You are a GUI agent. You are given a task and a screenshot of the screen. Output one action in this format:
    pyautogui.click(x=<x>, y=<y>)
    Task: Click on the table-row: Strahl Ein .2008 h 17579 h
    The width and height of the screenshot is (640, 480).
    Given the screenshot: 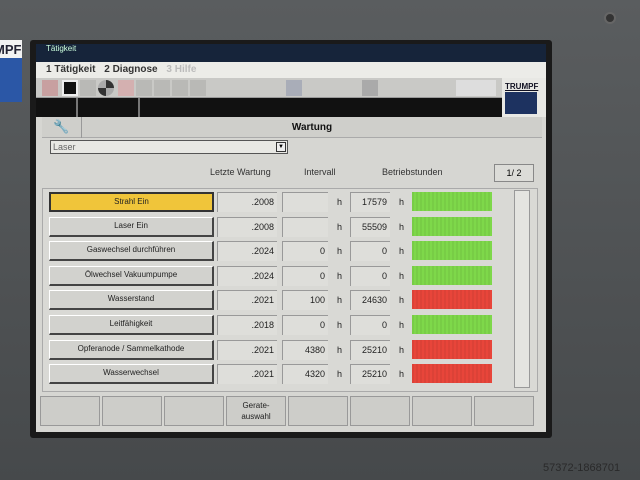 What is the action you would take?
    pyautogui.click(x=288, y=202)
    